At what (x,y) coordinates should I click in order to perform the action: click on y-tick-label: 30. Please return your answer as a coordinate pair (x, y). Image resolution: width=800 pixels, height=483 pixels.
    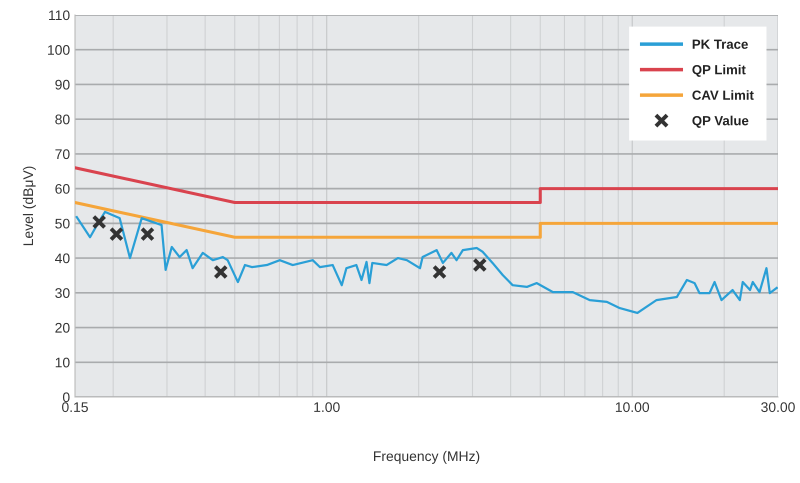
    Looking at the image, I should click on (62, 293).